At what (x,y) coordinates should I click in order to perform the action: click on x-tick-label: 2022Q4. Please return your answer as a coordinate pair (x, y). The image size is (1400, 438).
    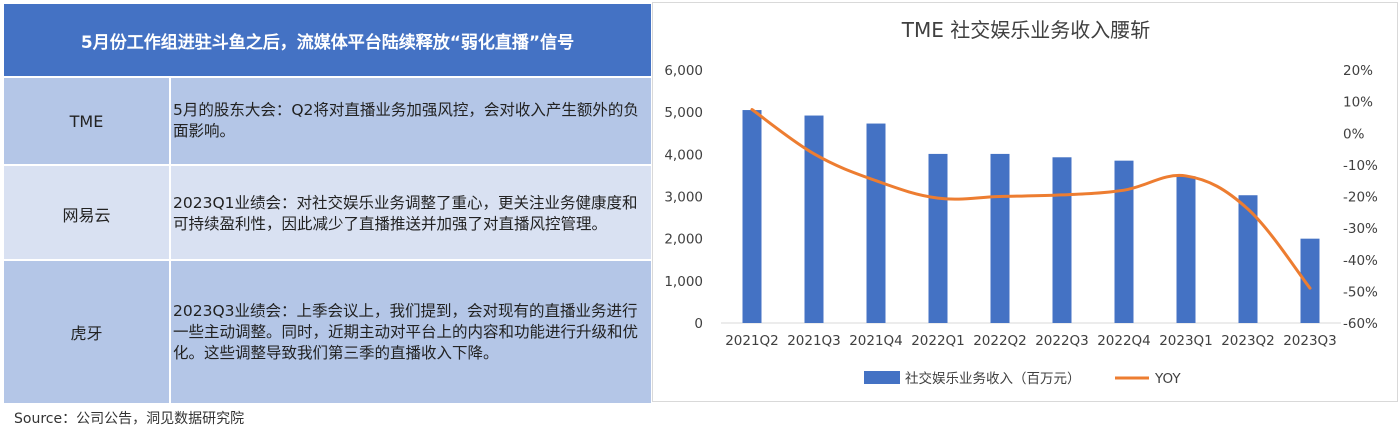
    Looking at the image, I should click on (1124, 341).